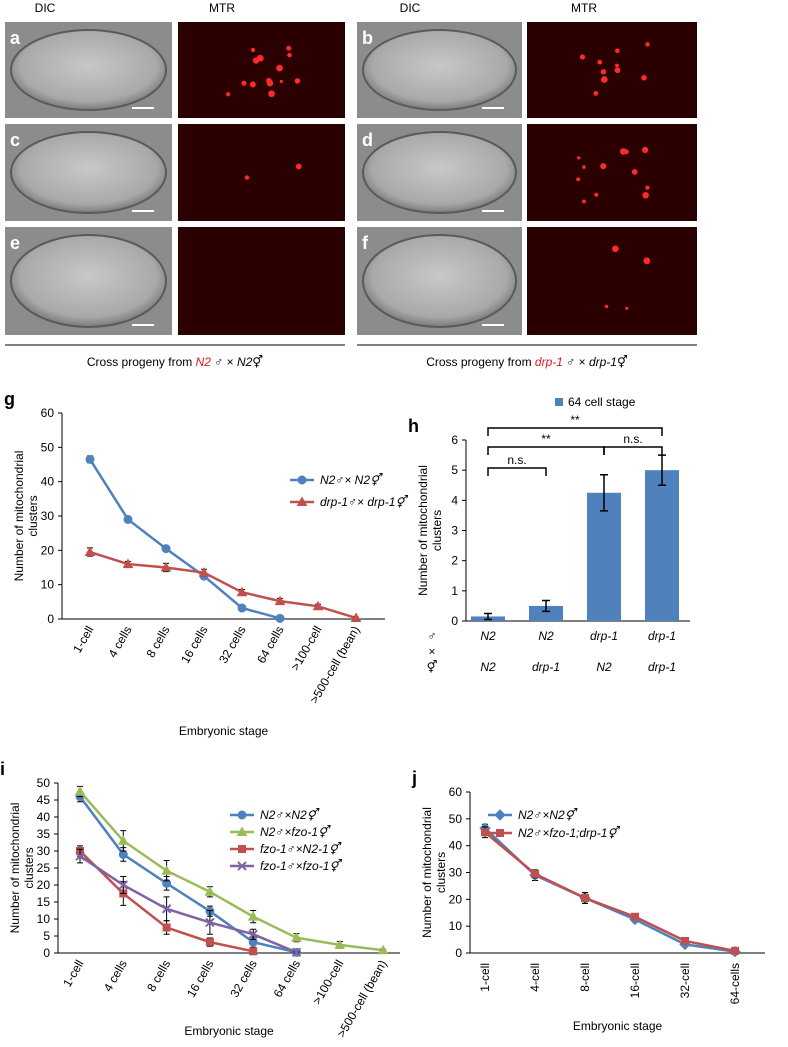 Image resolution: width=788 pixels, height=1047 pixels. What do you see at coordinates (15, 38) in the screenshot?
I see `panel-letter: a` at bounding box center [15, 38].